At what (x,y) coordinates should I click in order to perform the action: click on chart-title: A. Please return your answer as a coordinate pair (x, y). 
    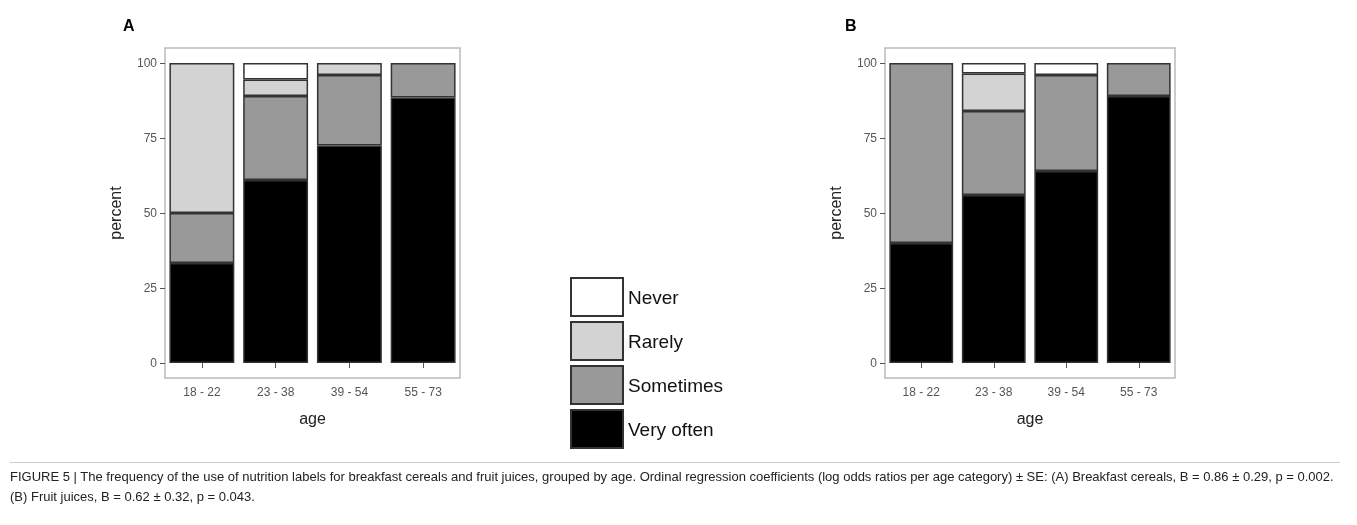
    Looking at the image, I should click on (129, 25).